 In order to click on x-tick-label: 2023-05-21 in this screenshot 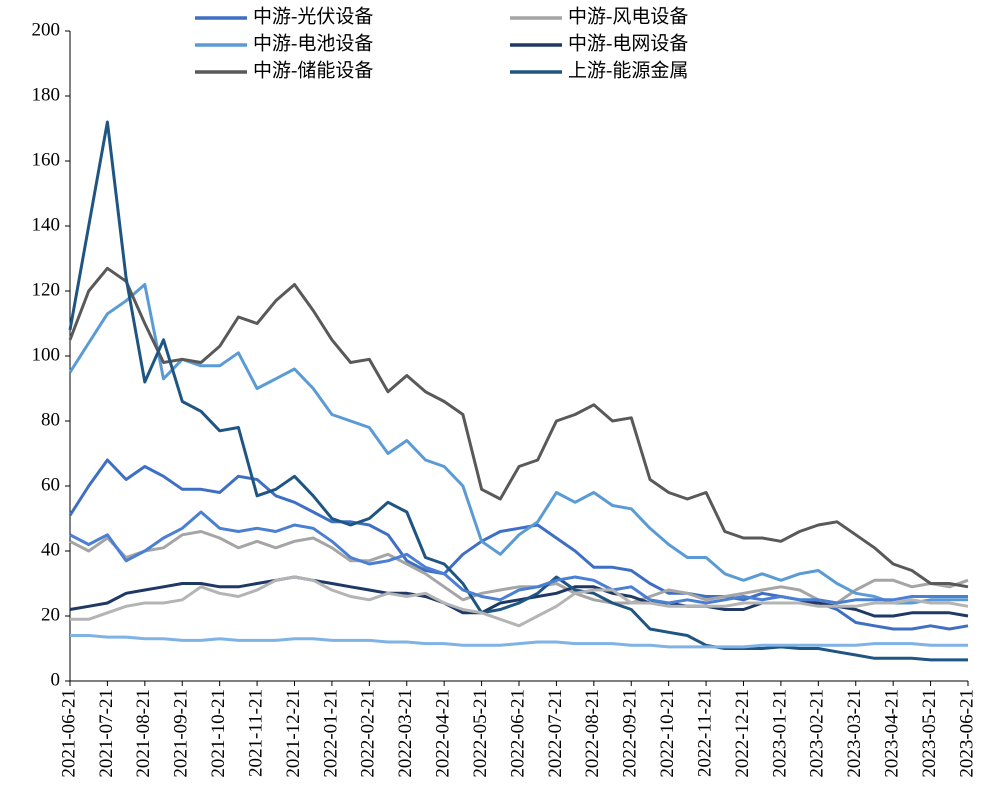, I will do `click(929, 733)`.